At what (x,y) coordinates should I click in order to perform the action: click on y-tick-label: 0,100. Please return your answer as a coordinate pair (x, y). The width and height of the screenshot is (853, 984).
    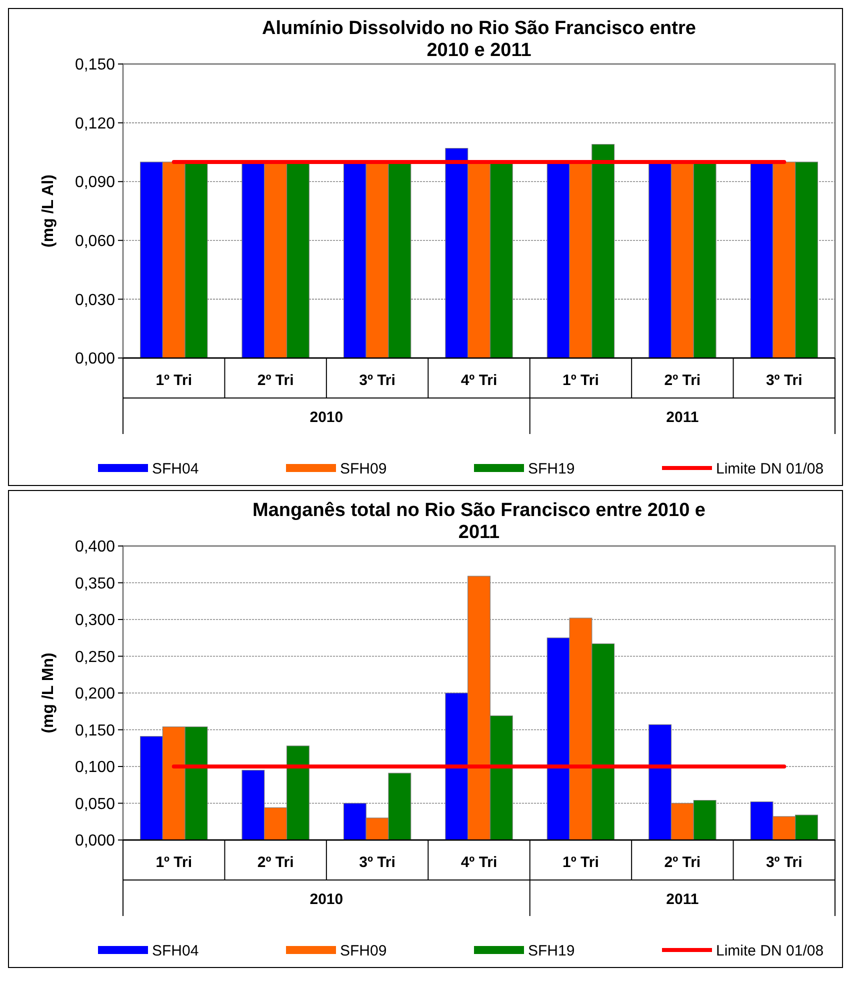
    Looking at the image, I should click on (95, 767).